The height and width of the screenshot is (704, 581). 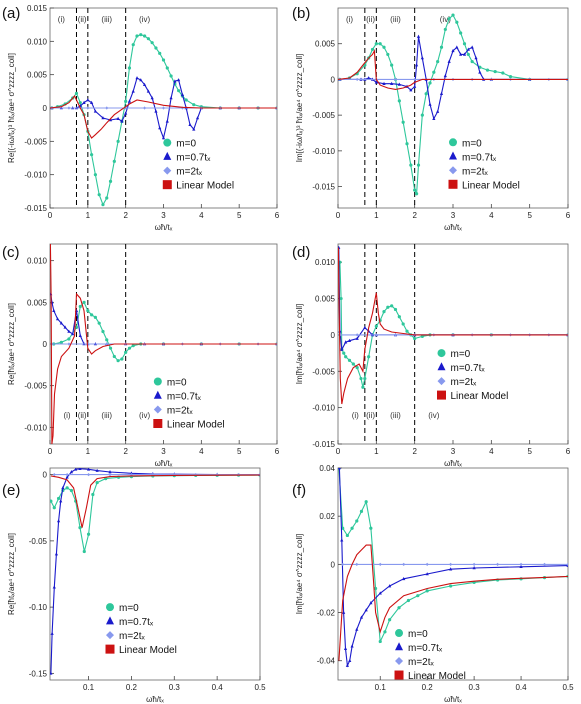 What do you see at coordinates (326, 613) in the screenshot?
I see `y-tick-label: -0.02` at bounding box center [326, 613].